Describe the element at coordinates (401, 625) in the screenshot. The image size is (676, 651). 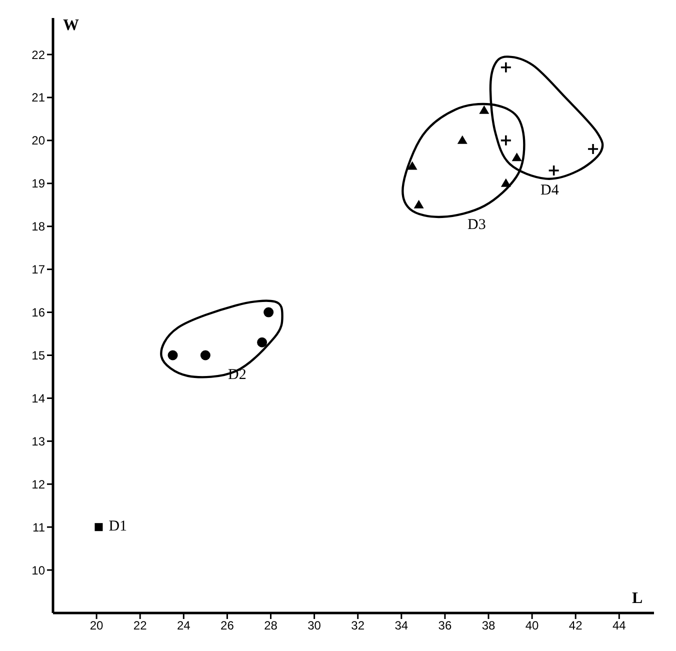
I see `x-tick-label: 34` at that location.